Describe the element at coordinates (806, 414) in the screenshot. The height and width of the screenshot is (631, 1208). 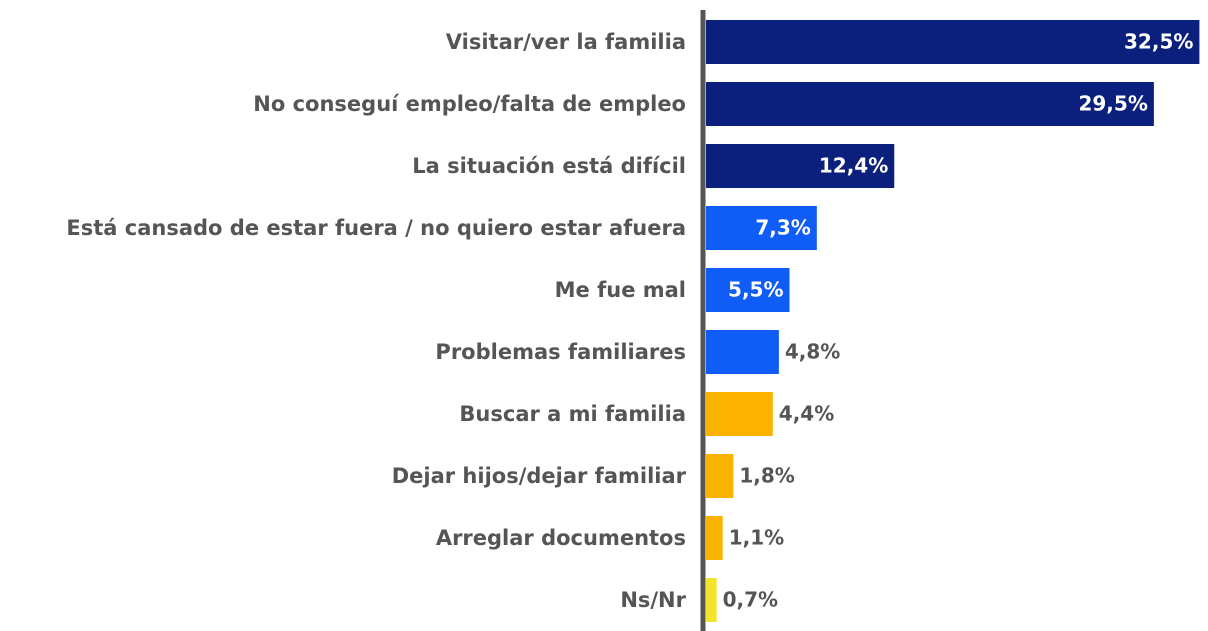
I see `value-label: 4,4%` at that location.